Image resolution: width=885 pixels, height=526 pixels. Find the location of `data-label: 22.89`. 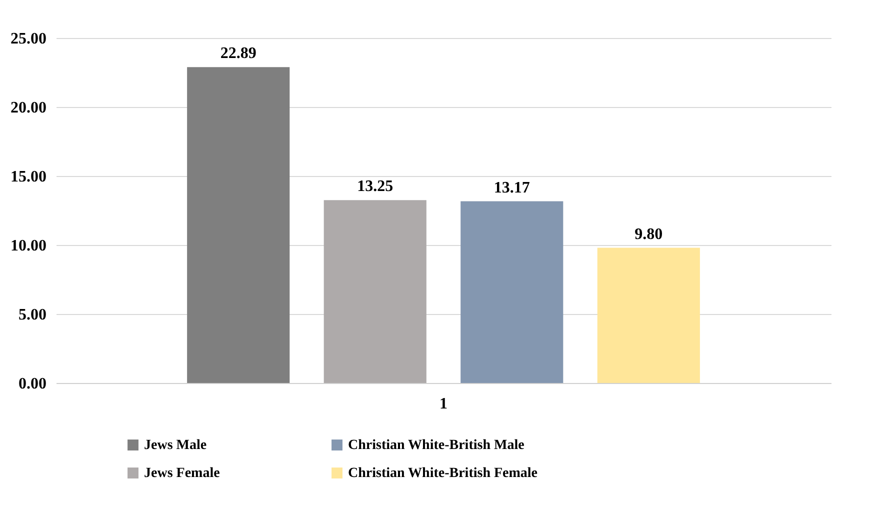

data-label: 22.89 is located at coordinates (238, 53).